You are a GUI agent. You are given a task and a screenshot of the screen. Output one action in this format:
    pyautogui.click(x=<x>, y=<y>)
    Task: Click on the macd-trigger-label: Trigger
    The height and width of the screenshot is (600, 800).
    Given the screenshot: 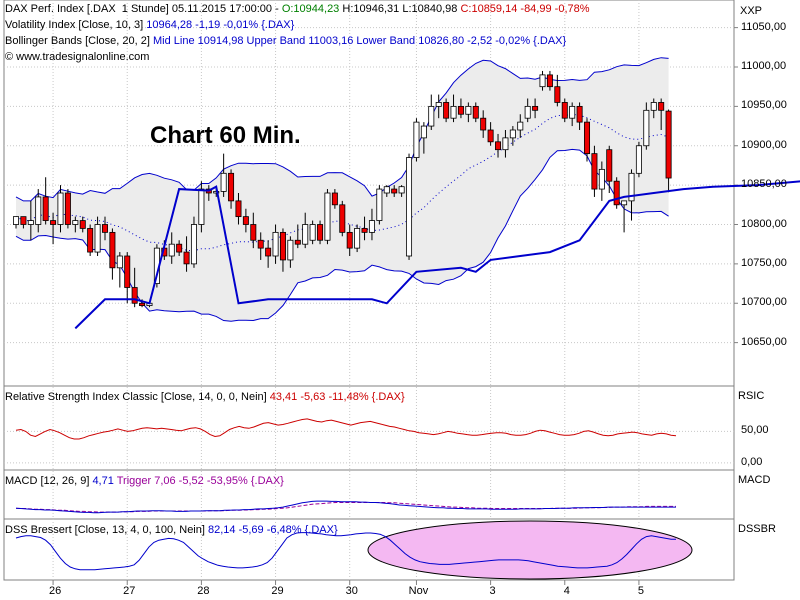 What is the action you would take?
    pyautogui.click(x=134, y=481)
    